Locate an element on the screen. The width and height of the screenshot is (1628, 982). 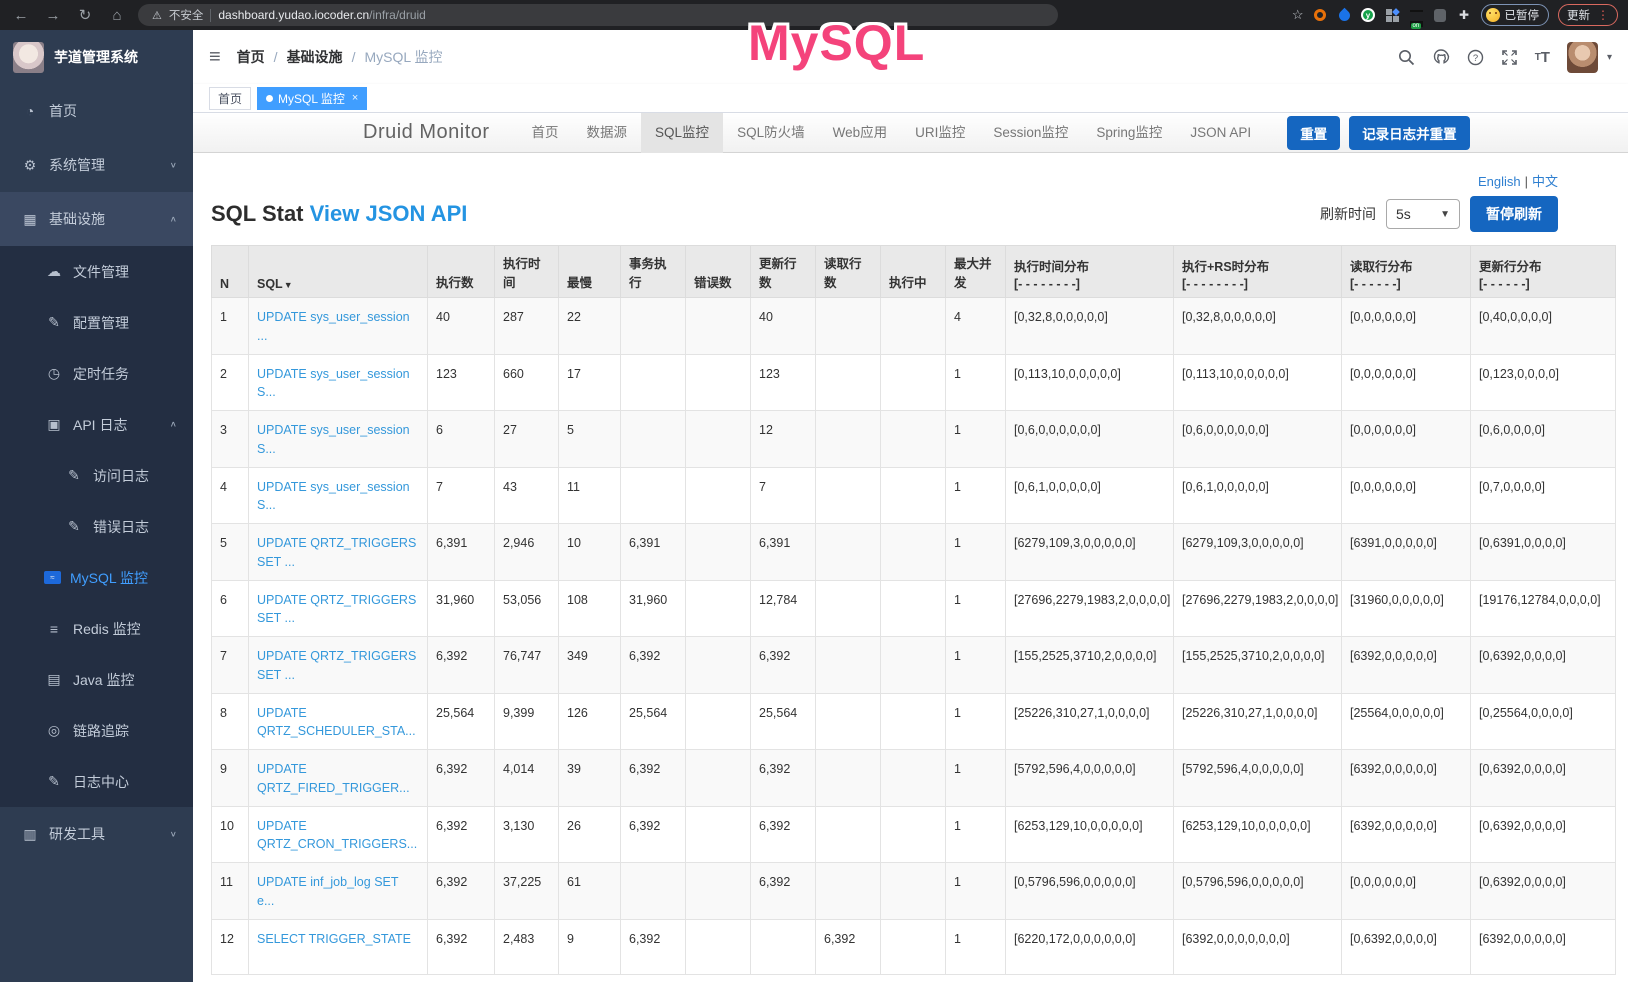
druid-tab: SQL监控 is located at coordinates (682, 132).